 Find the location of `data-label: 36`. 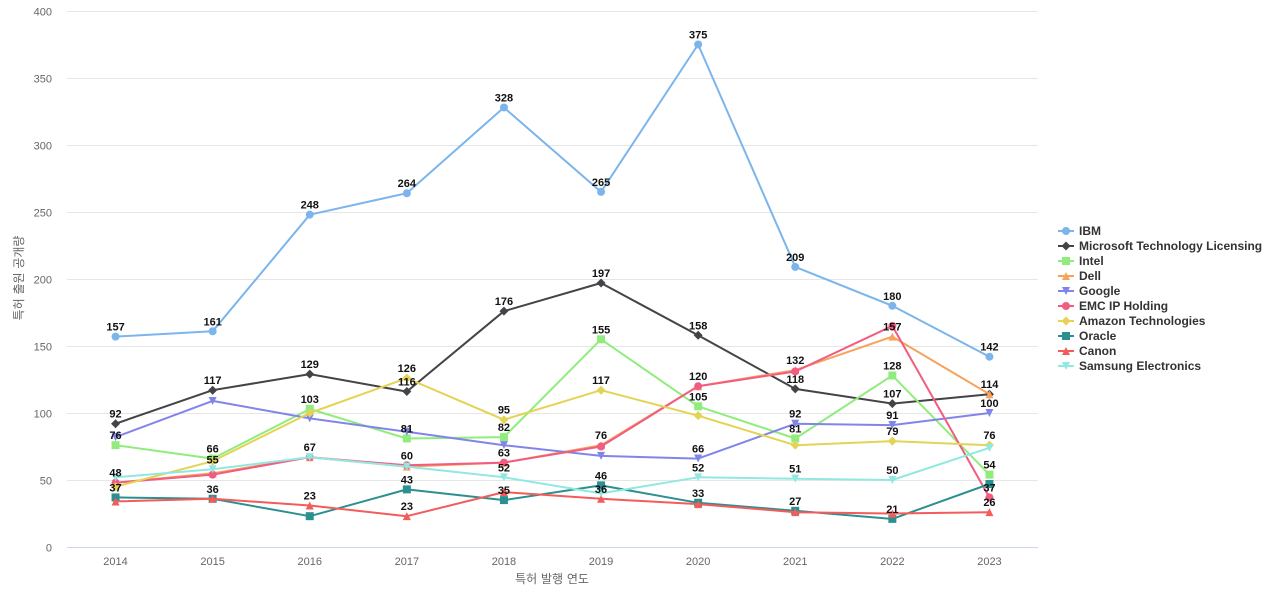

data-label: 36 is located at coordinates (601, 490).